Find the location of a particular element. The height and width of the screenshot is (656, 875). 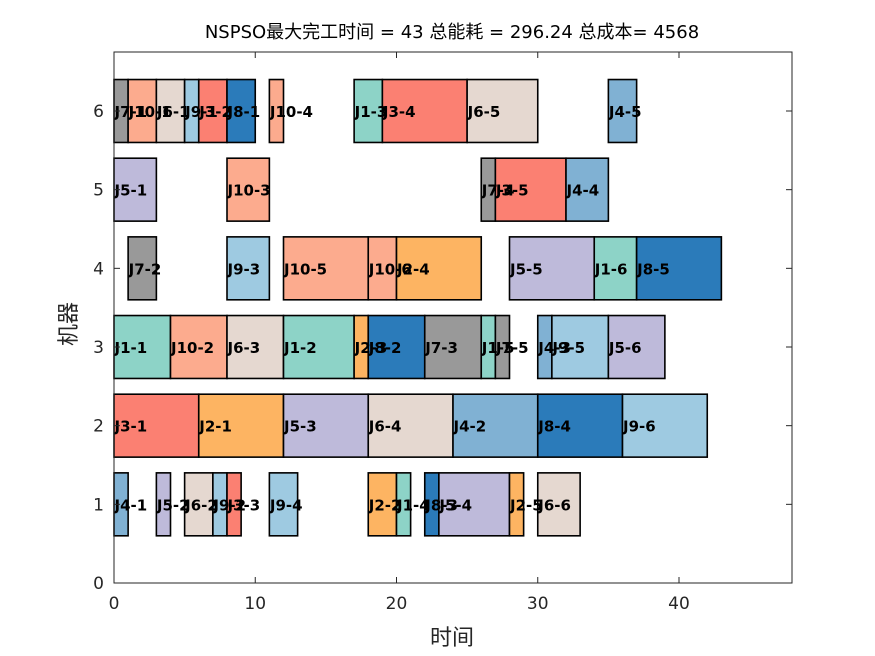

y-tick-label: 3 is located at coordinates (98, 348).